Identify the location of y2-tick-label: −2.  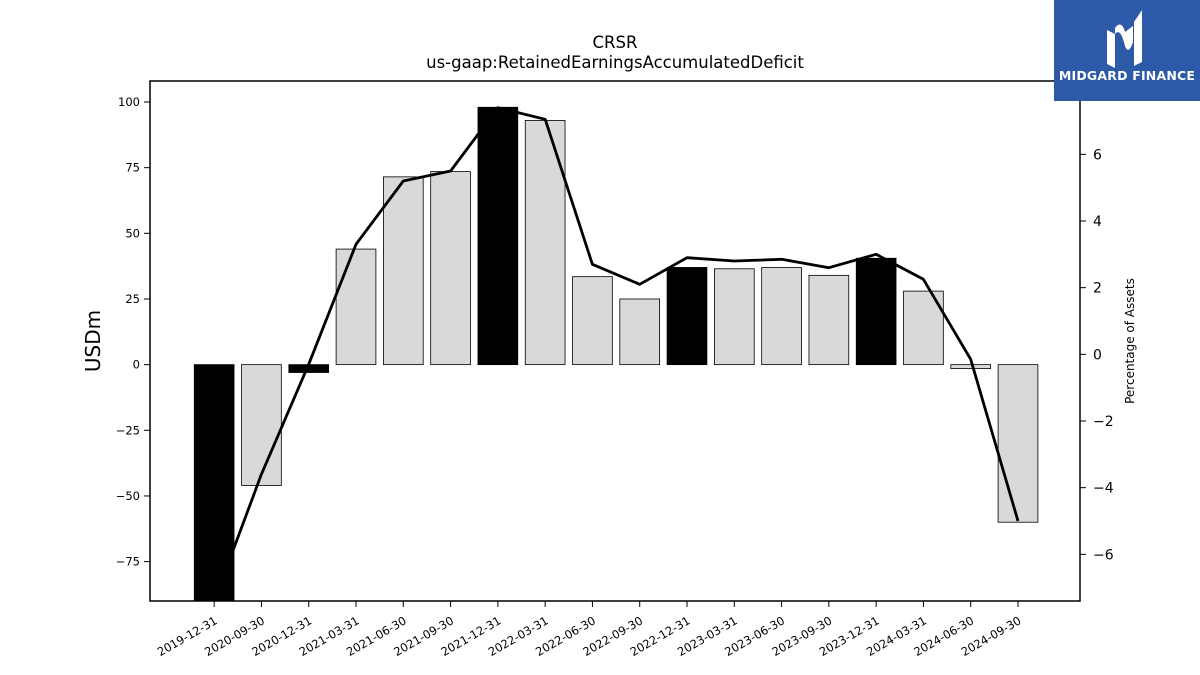
(1103, 422).